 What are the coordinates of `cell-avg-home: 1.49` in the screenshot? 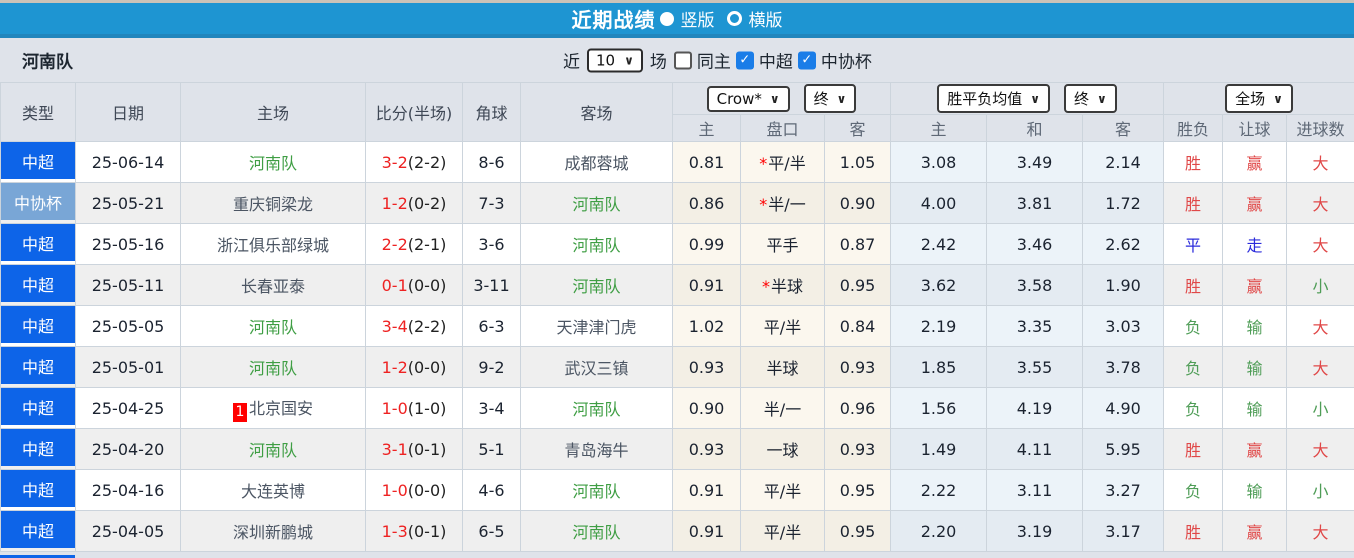 It's located at (939, 449).